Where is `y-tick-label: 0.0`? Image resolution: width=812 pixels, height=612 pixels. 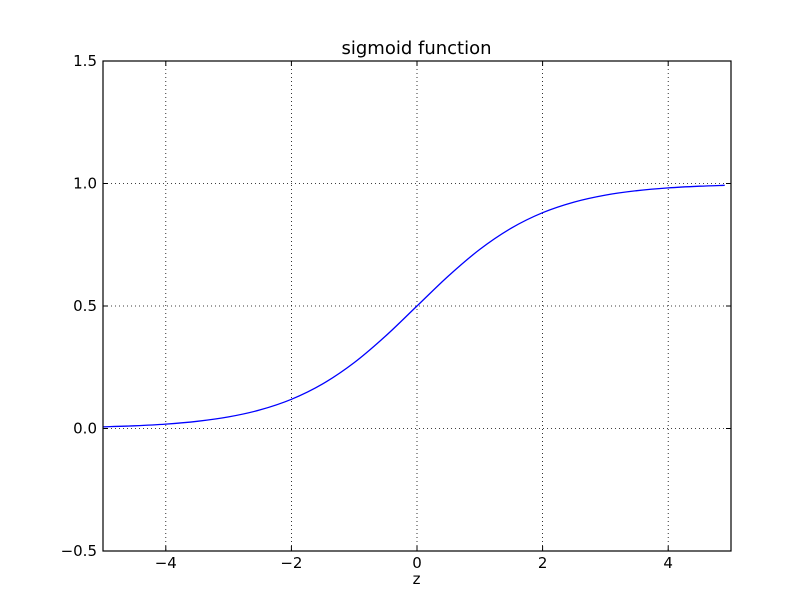
y-tick-label: 0.0 is located at coordinates (85, 429).